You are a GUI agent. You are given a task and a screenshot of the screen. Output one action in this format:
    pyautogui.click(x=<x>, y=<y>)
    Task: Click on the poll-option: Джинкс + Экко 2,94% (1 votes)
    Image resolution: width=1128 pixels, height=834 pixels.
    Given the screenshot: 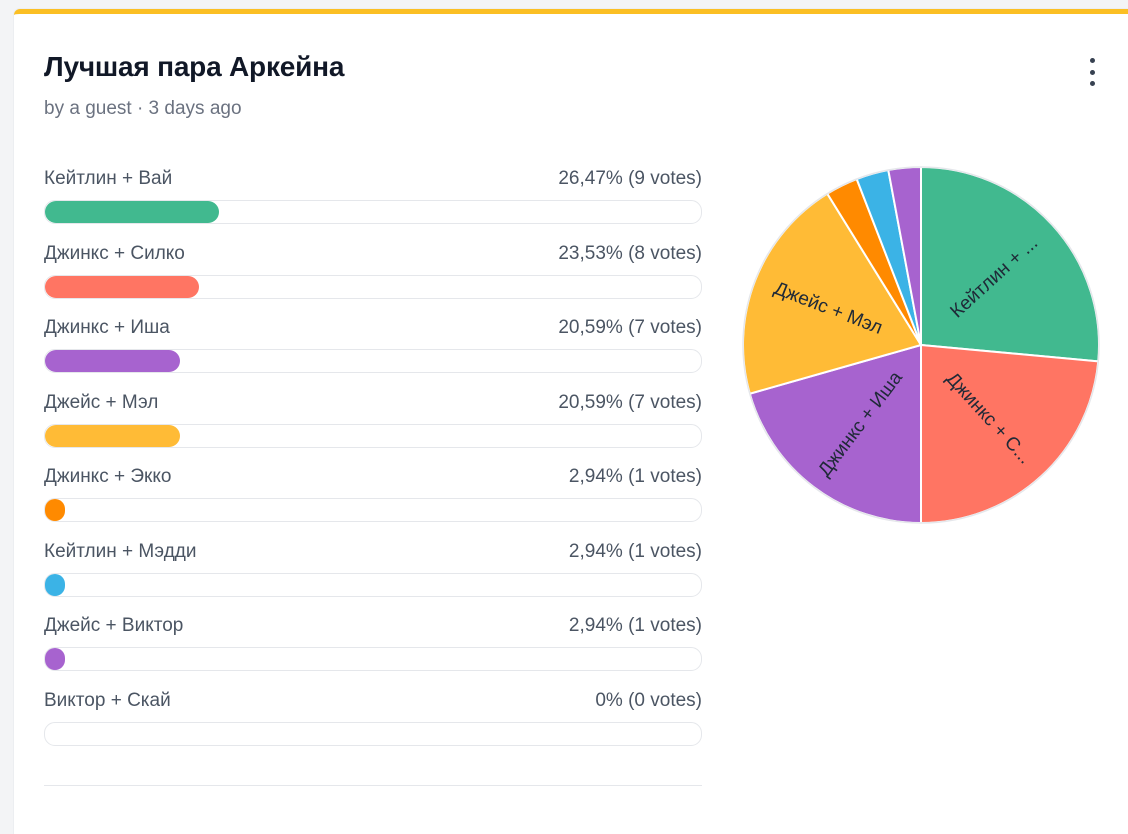 What is the action you would take?
    pyautogui.click(x=373, y=499)
    